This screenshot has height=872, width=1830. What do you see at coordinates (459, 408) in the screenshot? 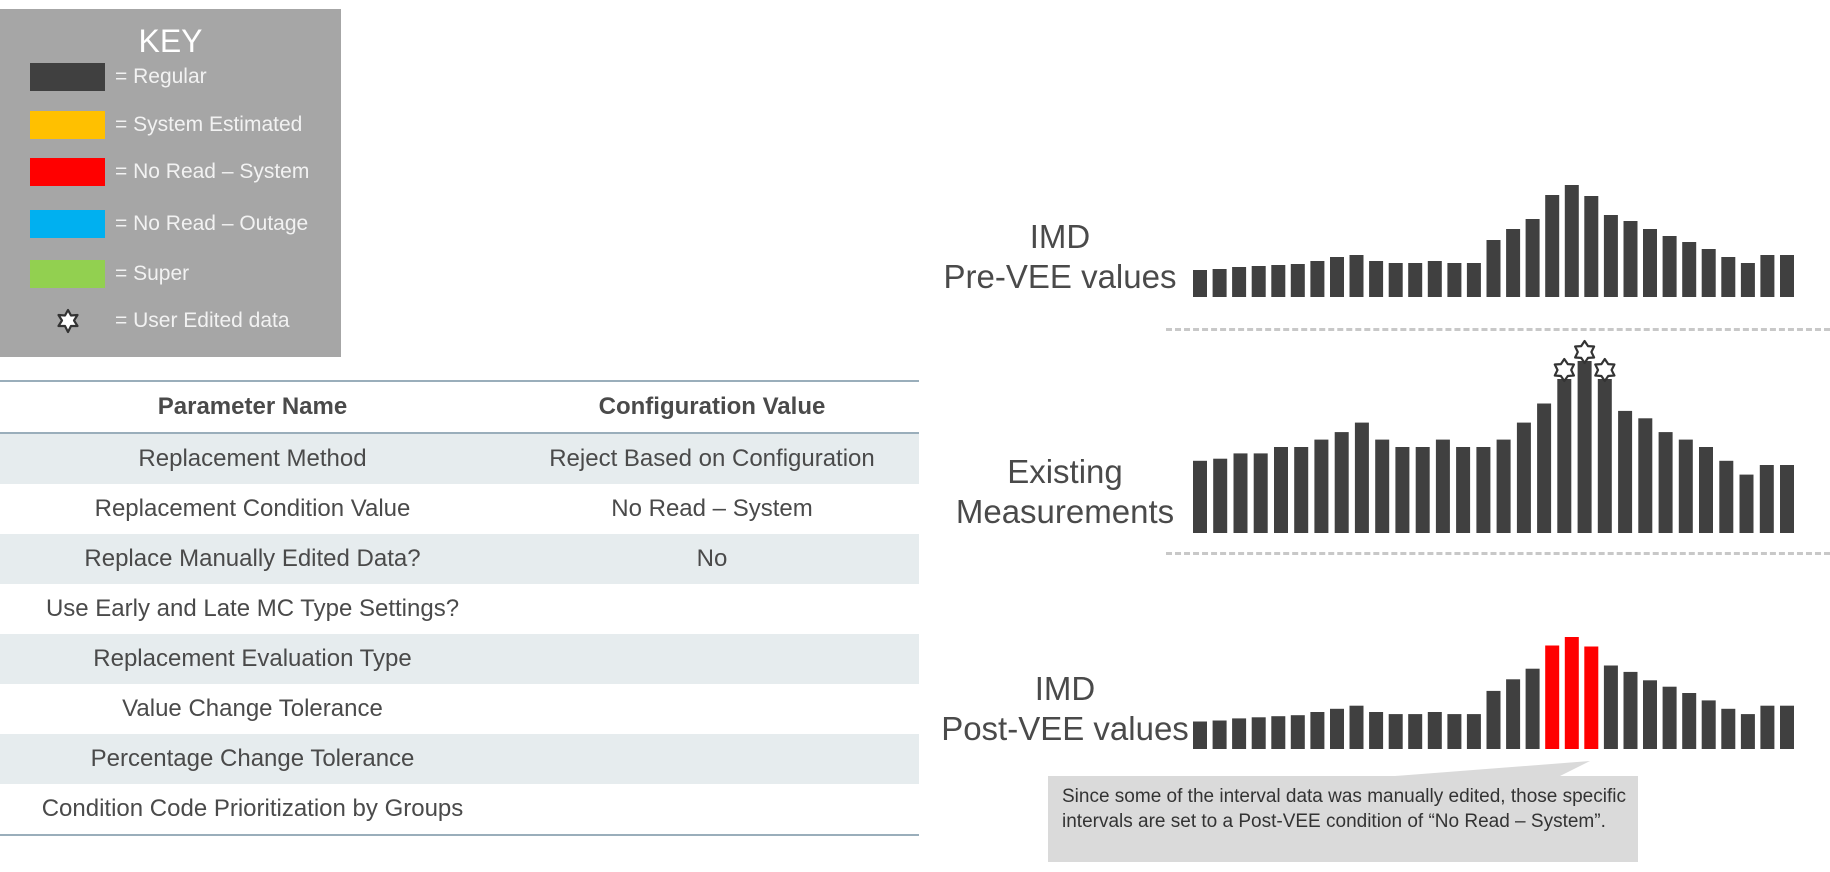
I see `table-header-row: Parameter Name Configuration Value` at bounding box center [459, 408].